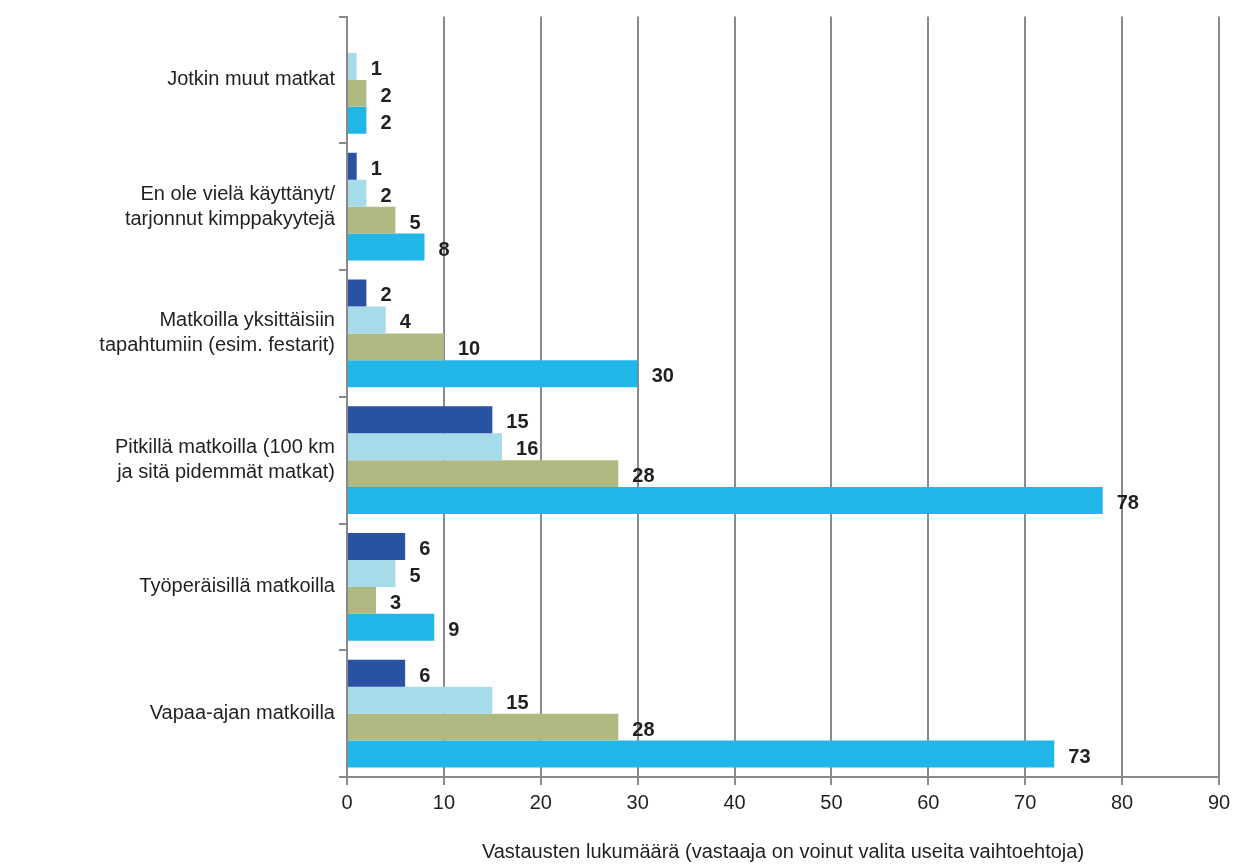  Describe the element at coordinates (831, 801) in the screenshot. I see `x-tick-label: 50` at that location.